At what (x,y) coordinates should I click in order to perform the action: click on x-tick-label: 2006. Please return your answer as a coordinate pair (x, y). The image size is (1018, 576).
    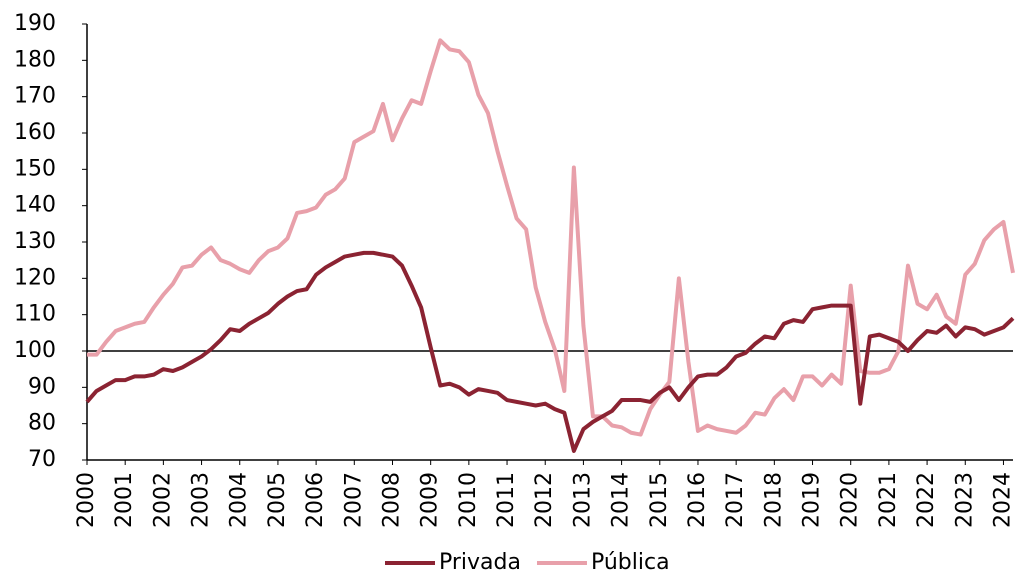
    Looking at the image, I should click on (315, 500).